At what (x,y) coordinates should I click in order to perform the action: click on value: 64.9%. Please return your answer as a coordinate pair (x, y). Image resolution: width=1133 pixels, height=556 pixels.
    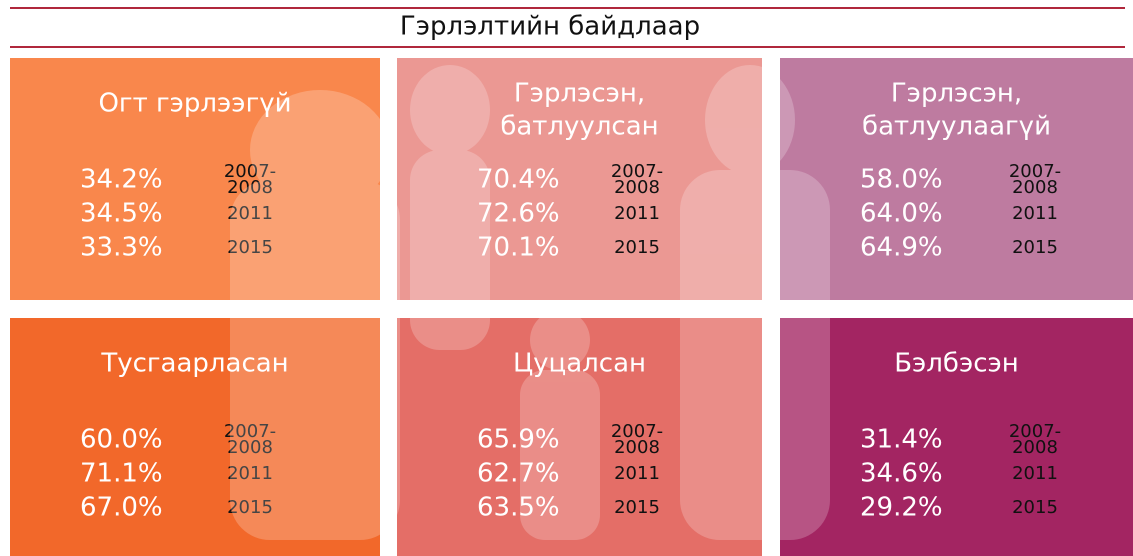
    Looking at the image, I should click on (901, 248).